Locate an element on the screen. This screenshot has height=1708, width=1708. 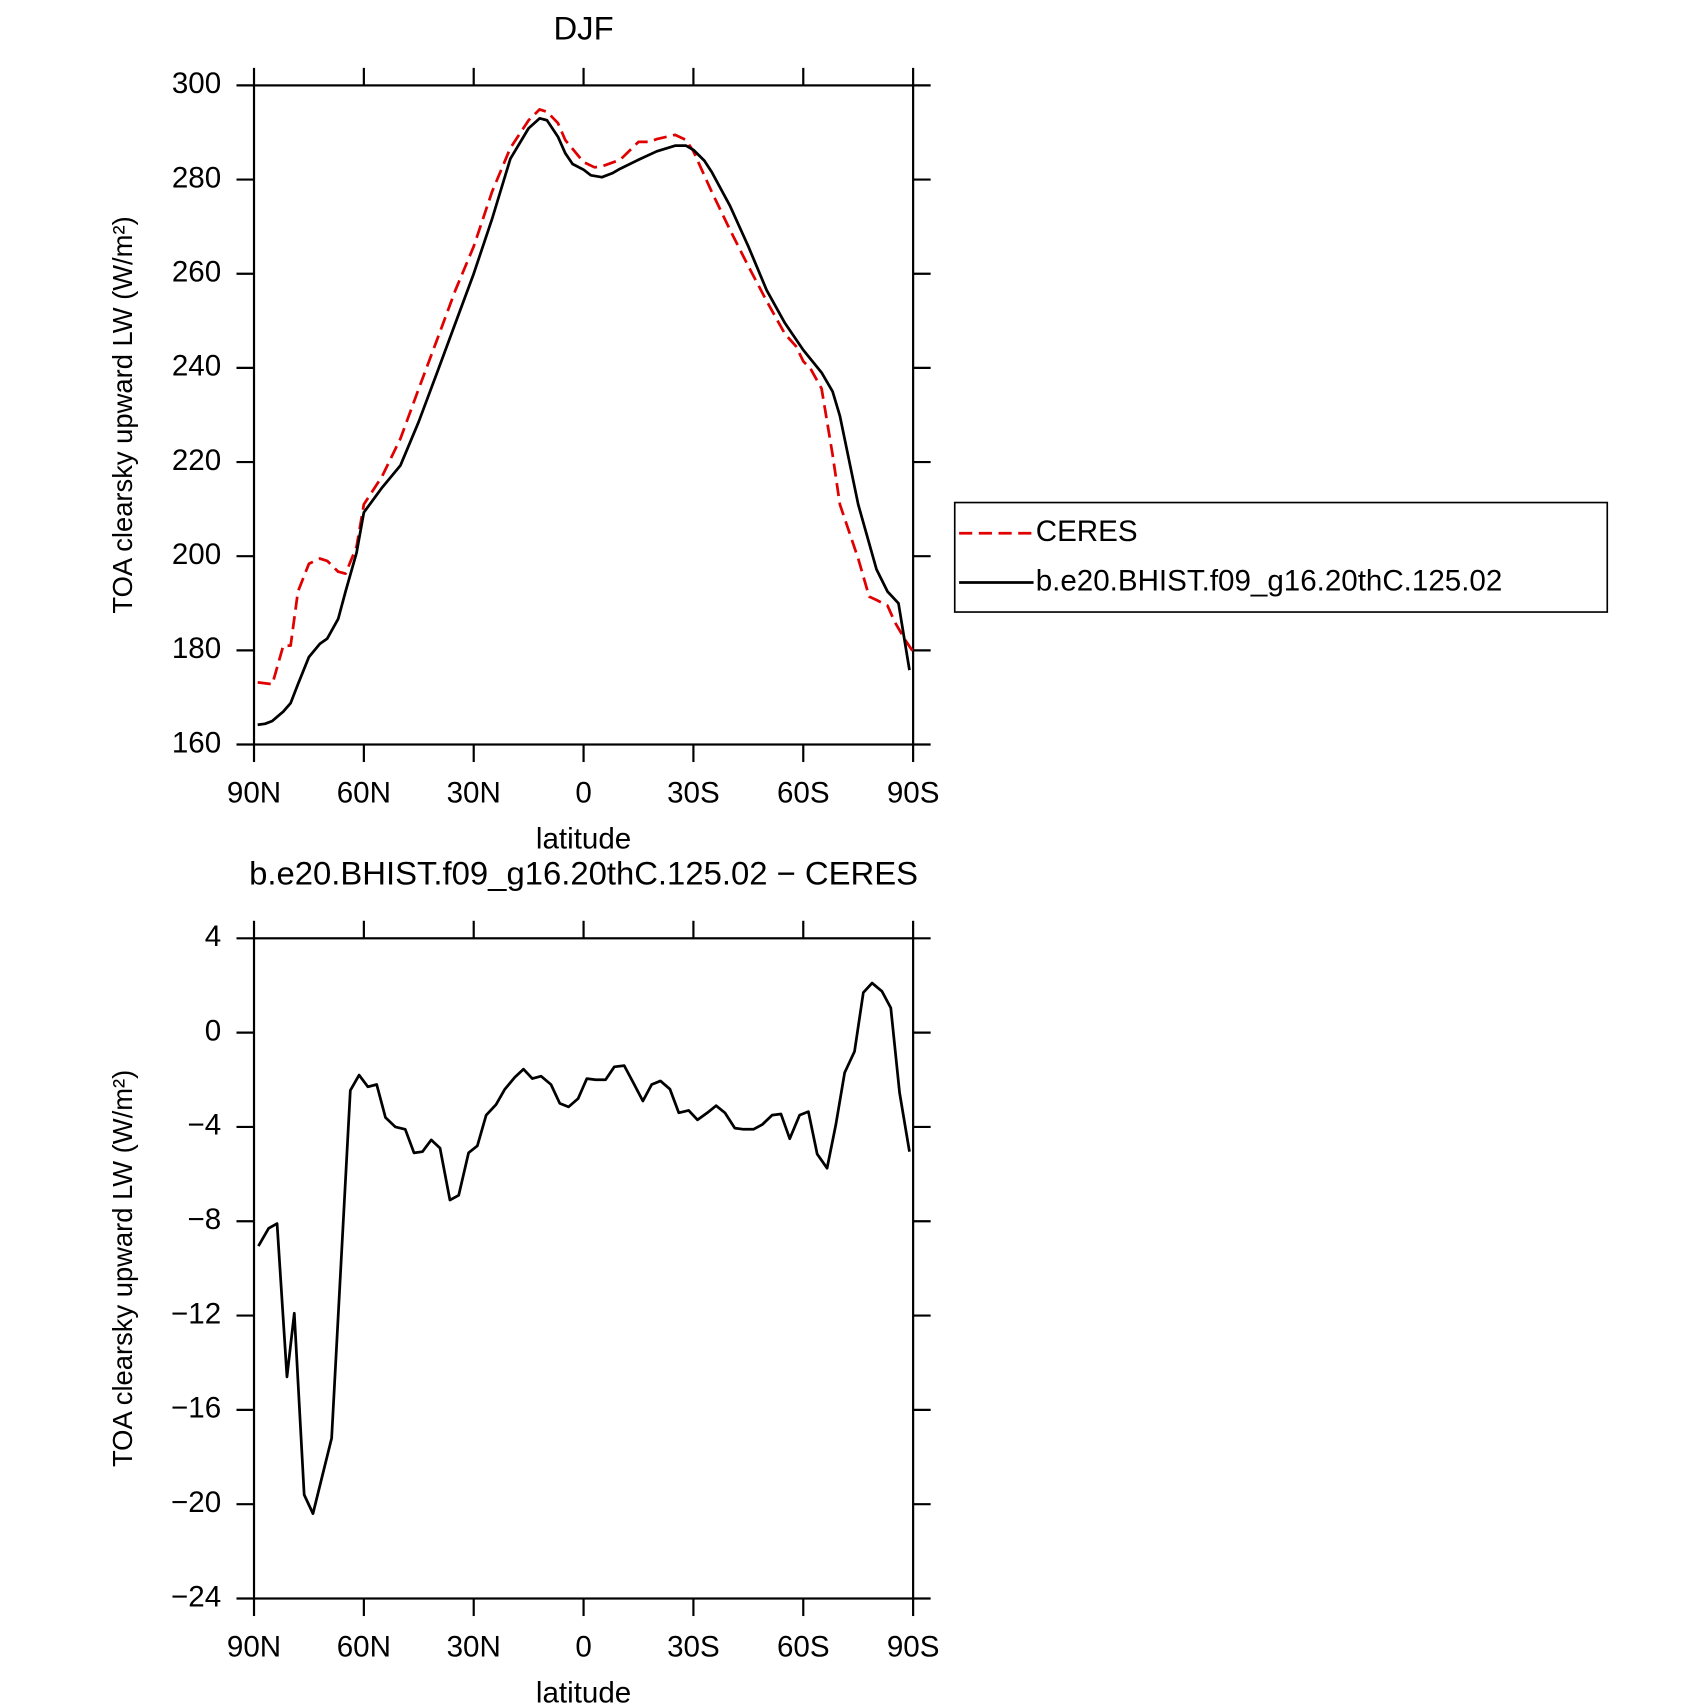
legend-box is located at coordinates (1281, 557).